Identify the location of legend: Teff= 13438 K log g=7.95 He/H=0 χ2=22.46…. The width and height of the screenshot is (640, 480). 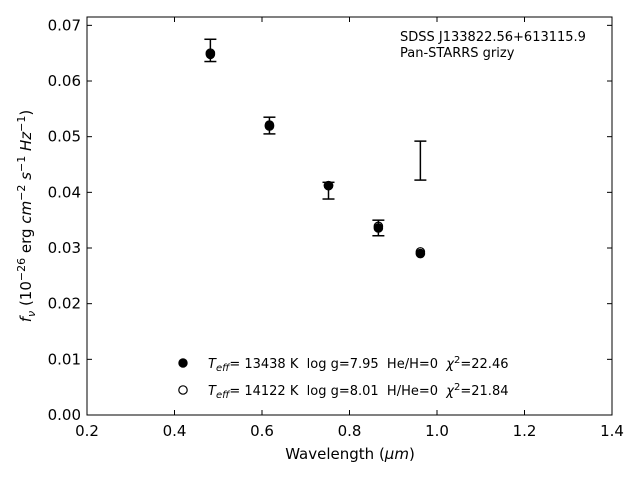
(343, 378).